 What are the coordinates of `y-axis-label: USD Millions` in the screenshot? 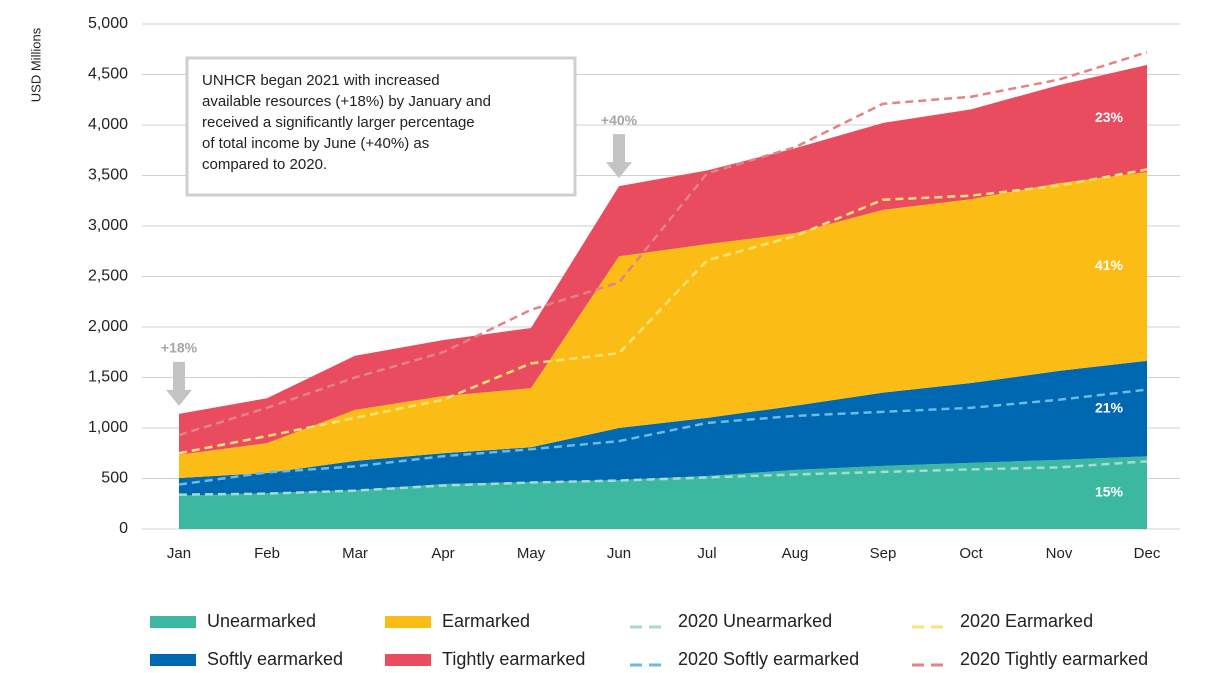 It's located at (35, 64).